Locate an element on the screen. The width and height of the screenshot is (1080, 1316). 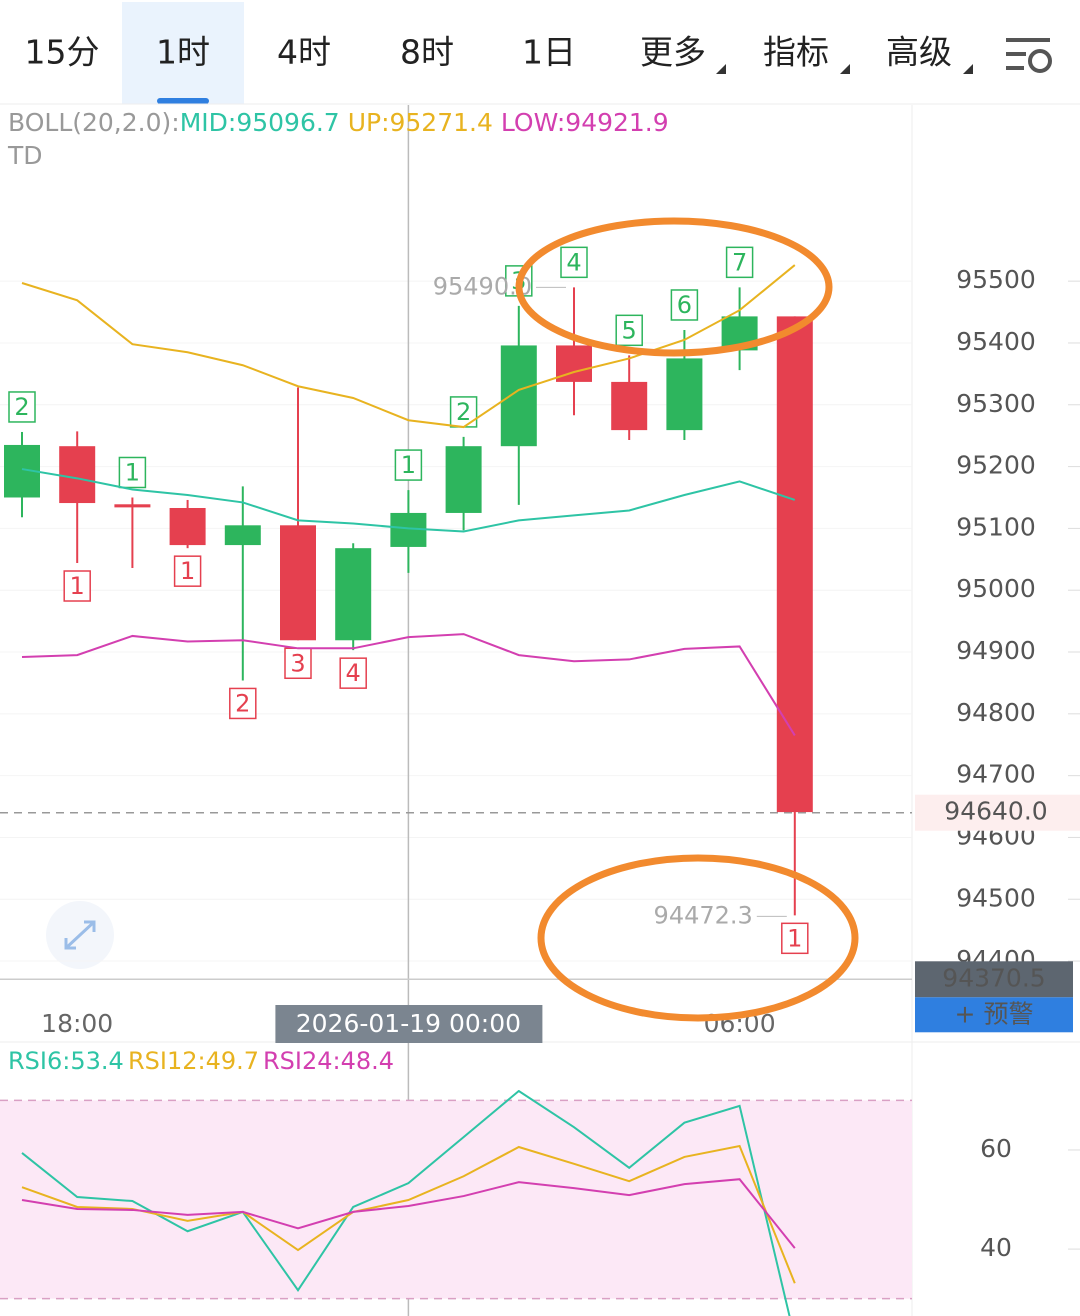
td-label: 3 is located at coordinates (297, 663).